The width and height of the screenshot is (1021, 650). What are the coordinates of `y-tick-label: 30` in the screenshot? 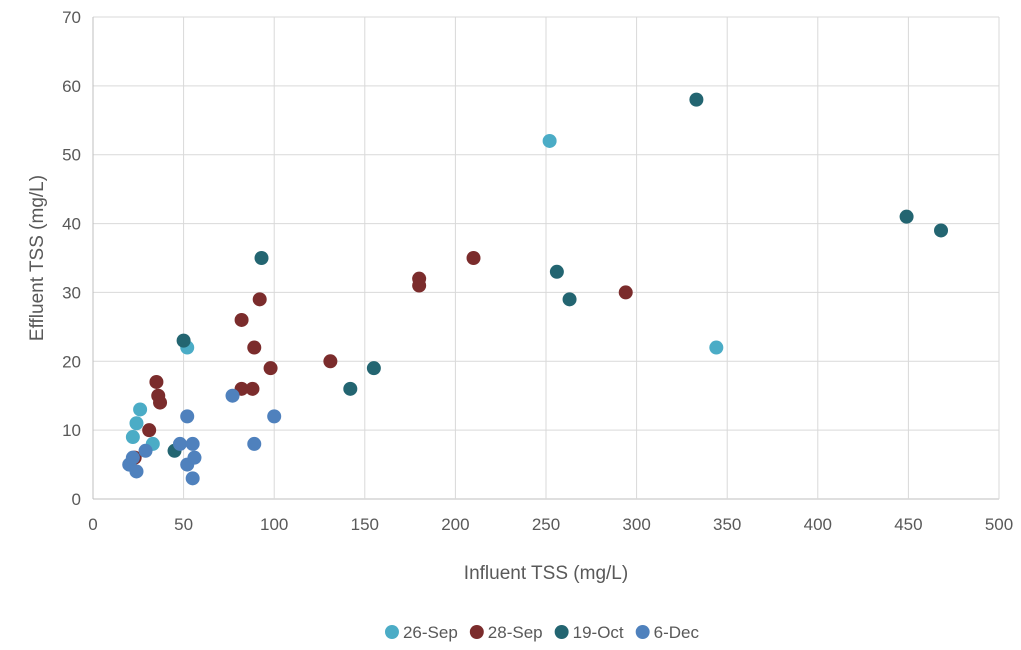 It's located at (71, 292).